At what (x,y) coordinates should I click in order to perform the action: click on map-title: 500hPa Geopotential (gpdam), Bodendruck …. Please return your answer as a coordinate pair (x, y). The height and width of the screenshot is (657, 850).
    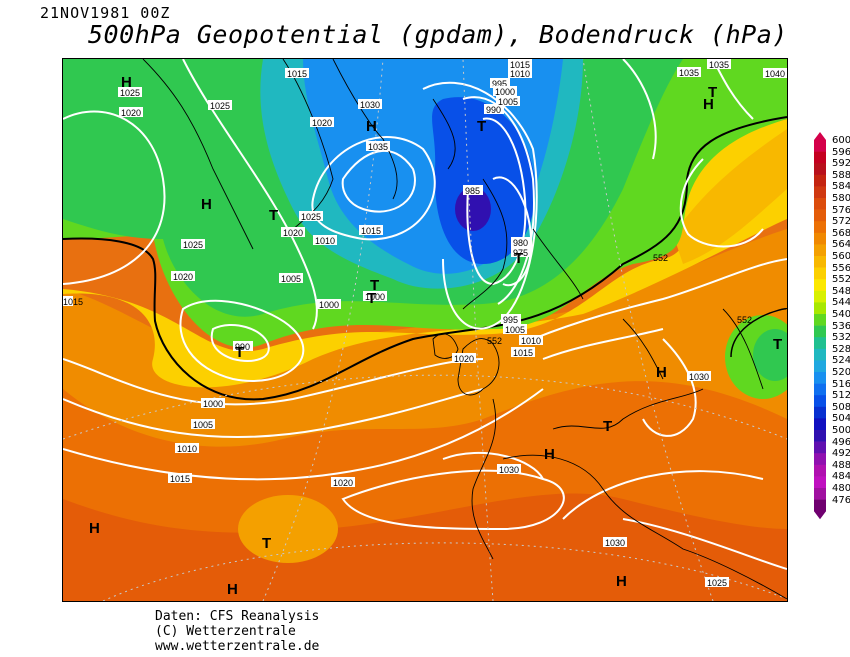
    Looking at the image, I should click on (438, 34).